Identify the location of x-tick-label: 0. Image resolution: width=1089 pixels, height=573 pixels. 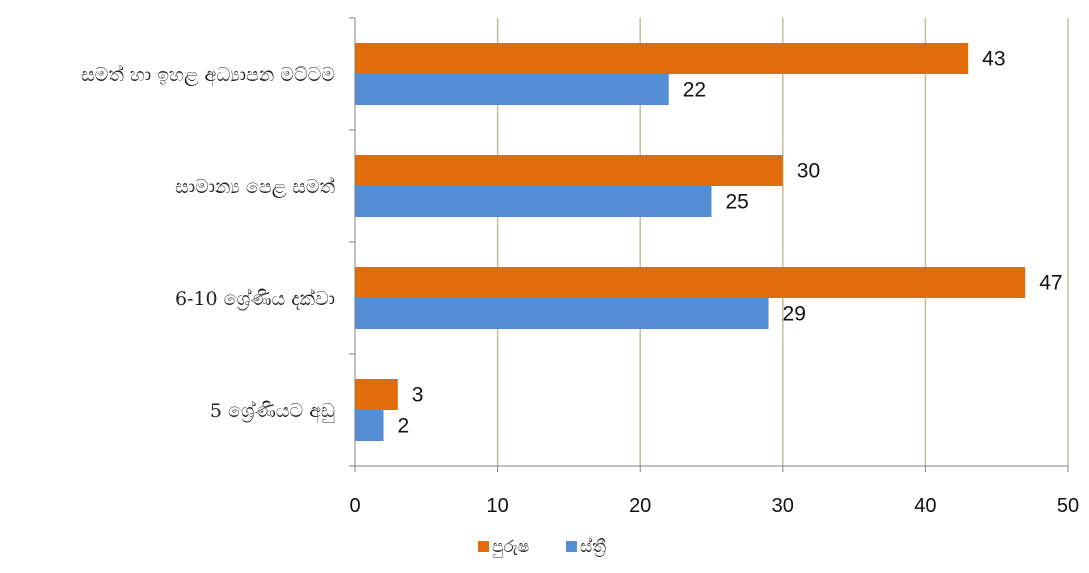
(354, 506).